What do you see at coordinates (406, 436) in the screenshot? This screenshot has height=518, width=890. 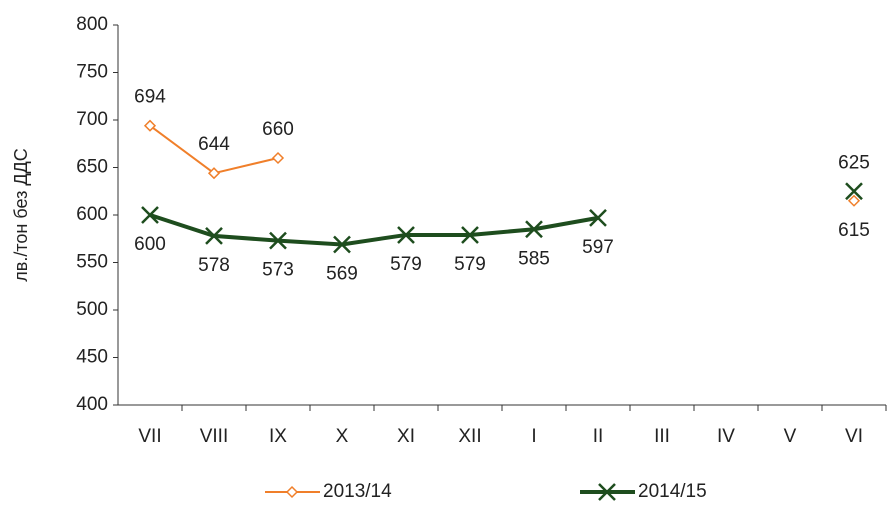 I see `x-tick-label: XI` at bounding box center [406, 436].